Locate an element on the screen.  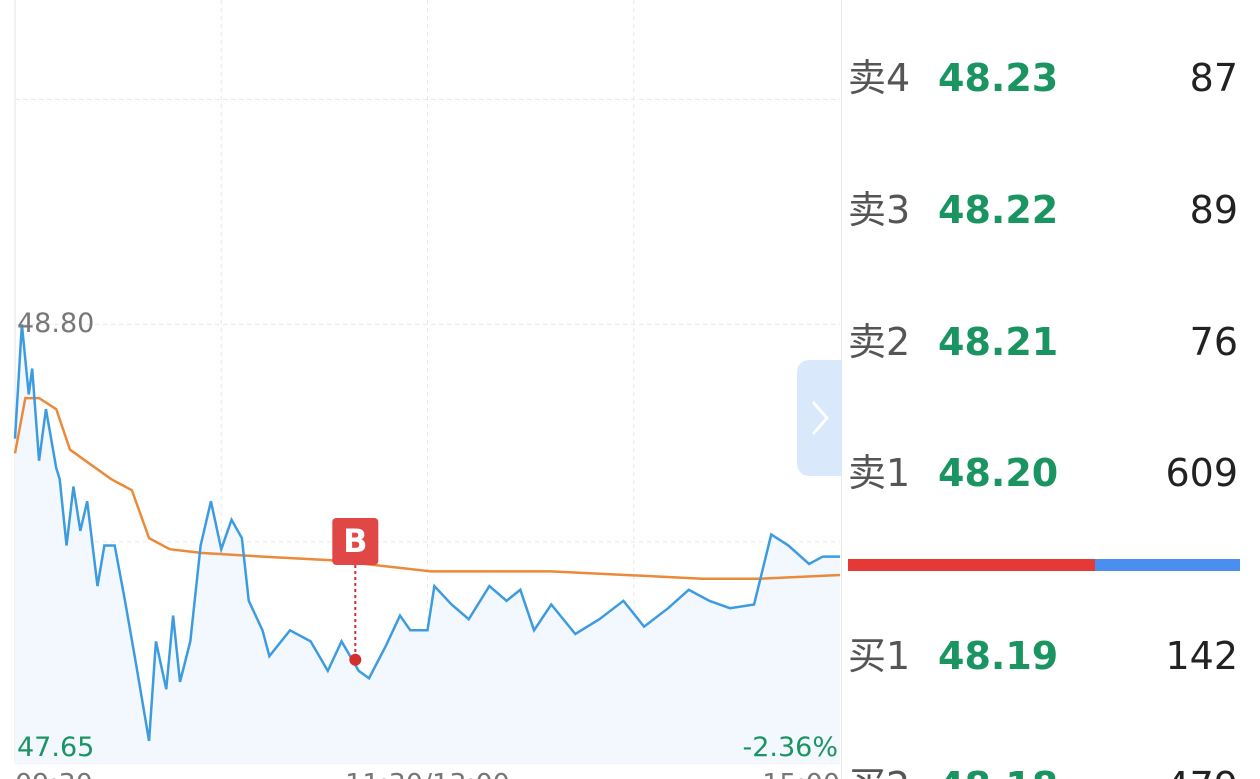
trade-badge is located at coordinates (355, 541).